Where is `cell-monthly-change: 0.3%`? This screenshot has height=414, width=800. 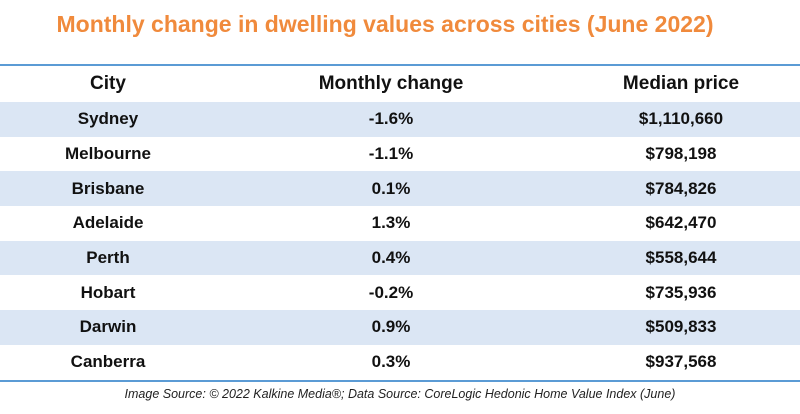 cell-monthly-change: 0.3% is located at coordinates (391, 362).